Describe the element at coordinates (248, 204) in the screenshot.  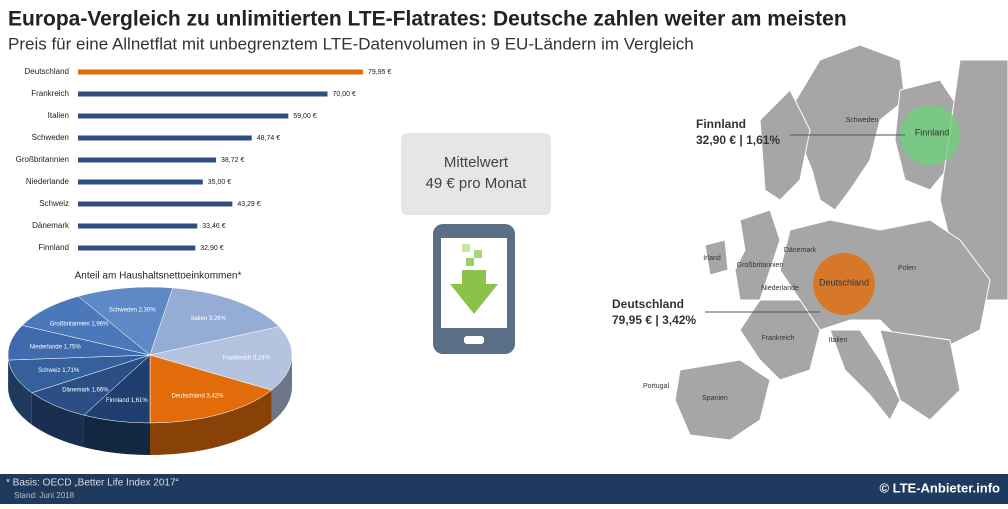
I see `value-label: 43,29 €` at that location.